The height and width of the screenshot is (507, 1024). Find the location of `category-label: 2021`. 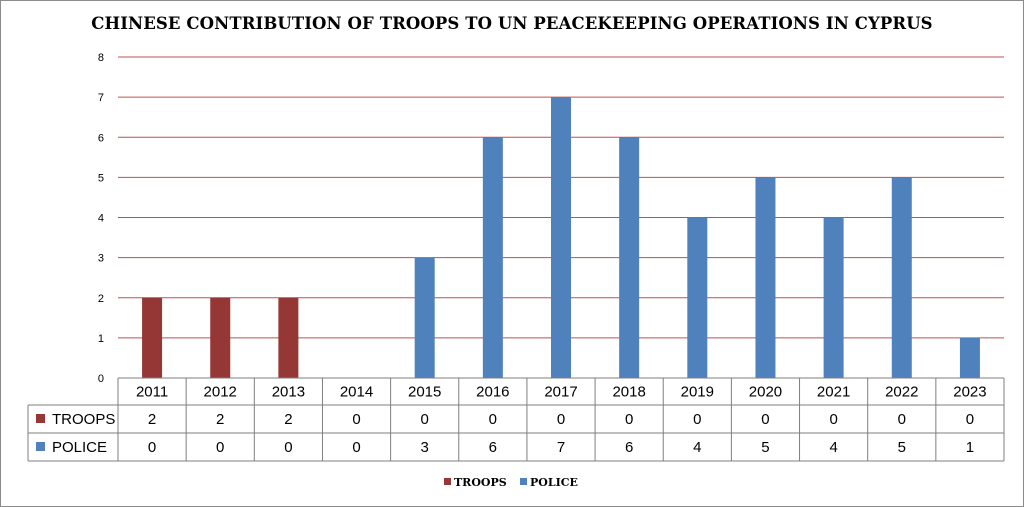

category-label: 2021 is located at coordinates (833, 392).